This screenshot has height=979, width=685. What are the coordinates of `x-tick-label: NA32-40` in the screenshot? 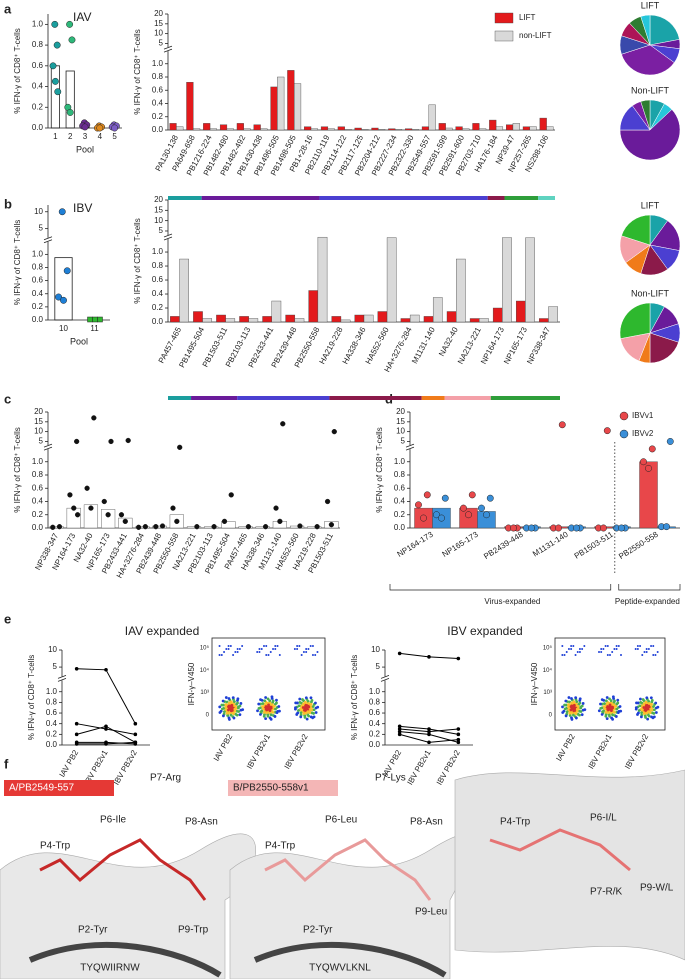 It's located at (448, 341).